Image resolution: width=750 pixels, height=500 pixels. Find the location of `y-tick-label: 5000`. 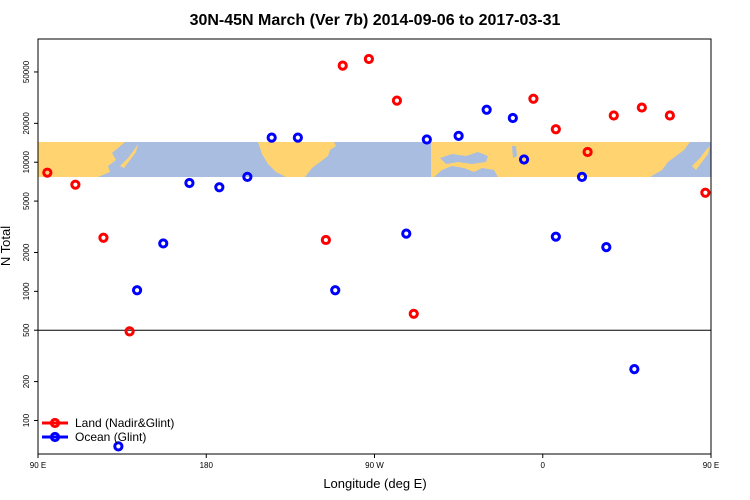

y-tick-label: 5000 is located at coordinates (26, 201).